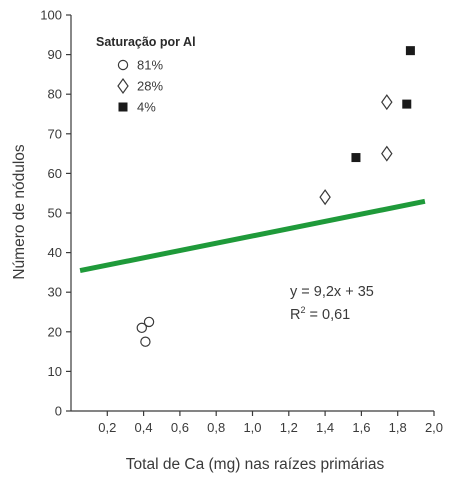 The image size is (459, 481). Describe the element at coordinates (150, 86) in the screenshot. I see `legend-label: 28%` at that location.